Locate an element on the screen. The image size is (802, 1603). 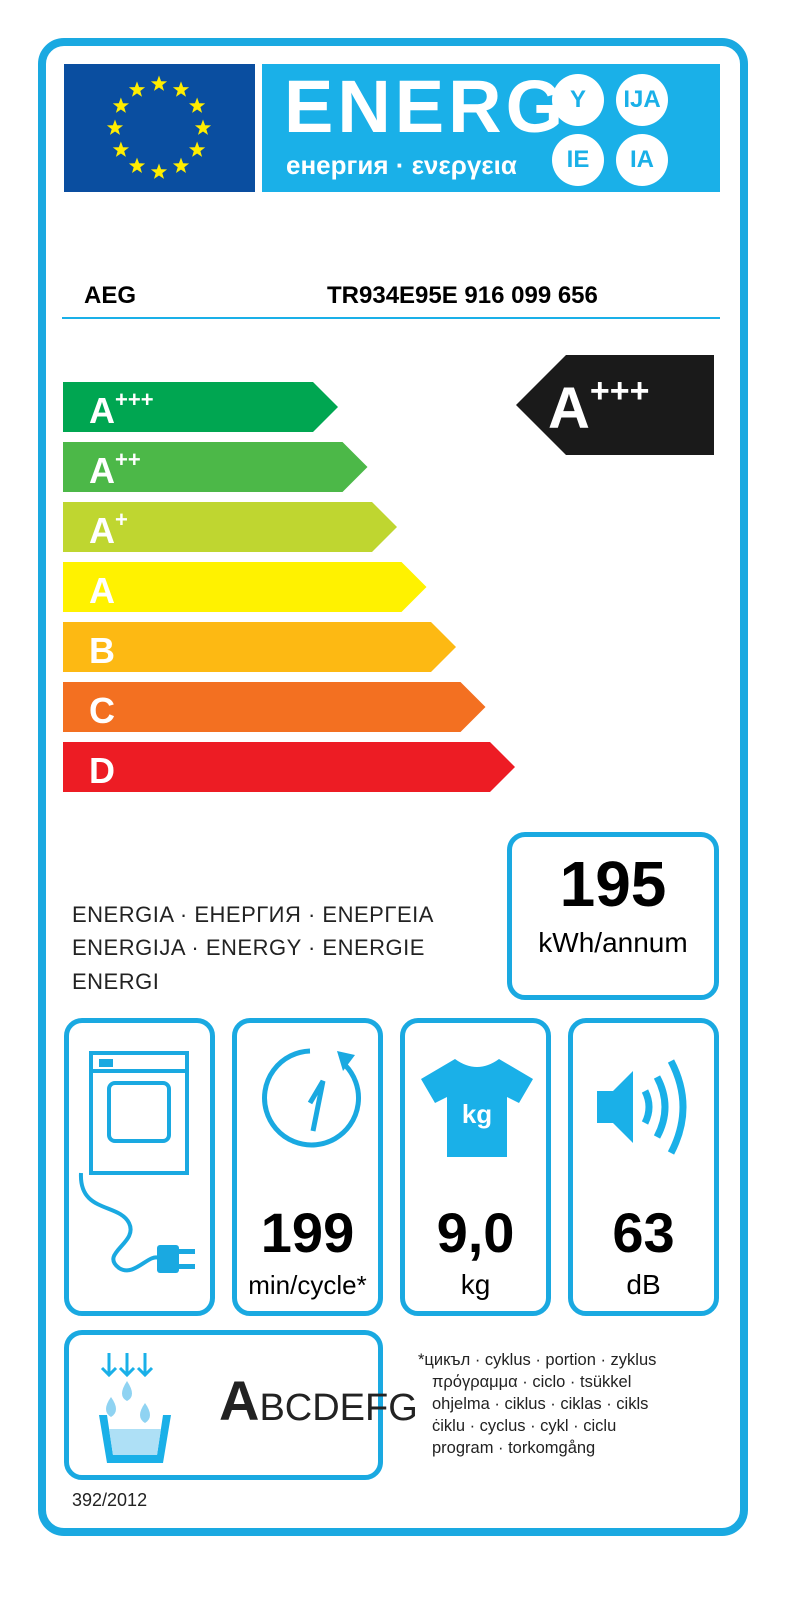
spec-box-cycle-time: 199 min/cycle* is located at coordinates (307, 1167).